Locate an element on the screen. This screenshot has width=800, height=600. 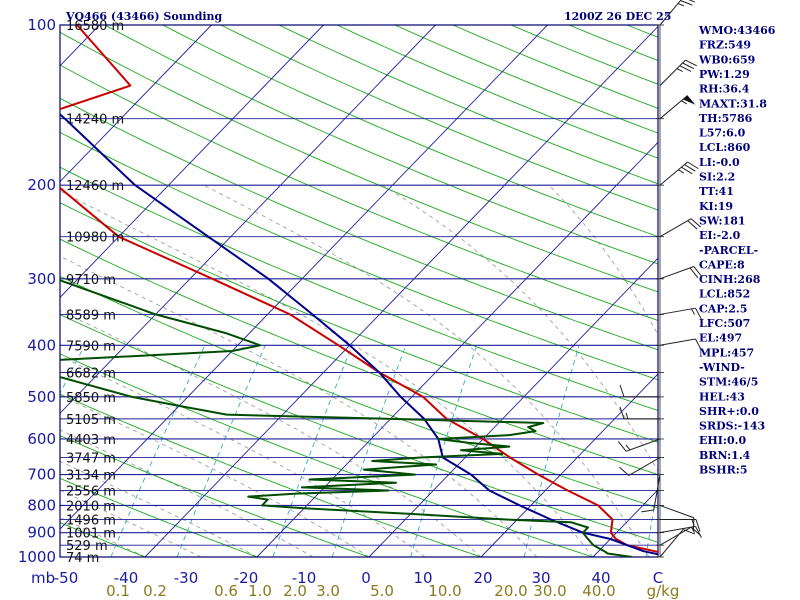
index-entry: BRN:1.4 is located at coordinates (725, 455).